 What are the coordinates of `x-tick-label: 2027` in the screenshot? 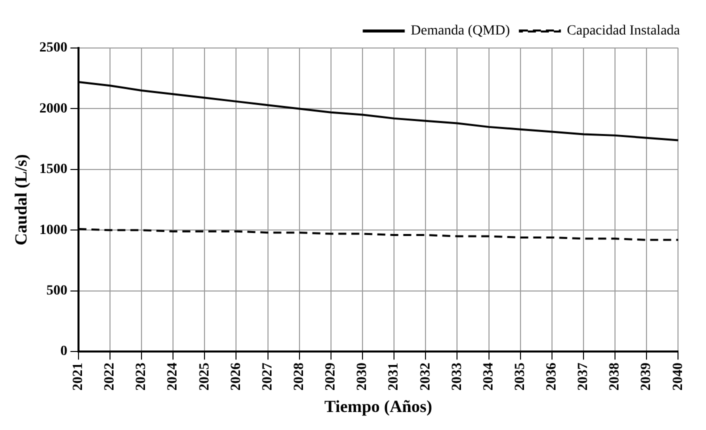 It's located at (268, 376).